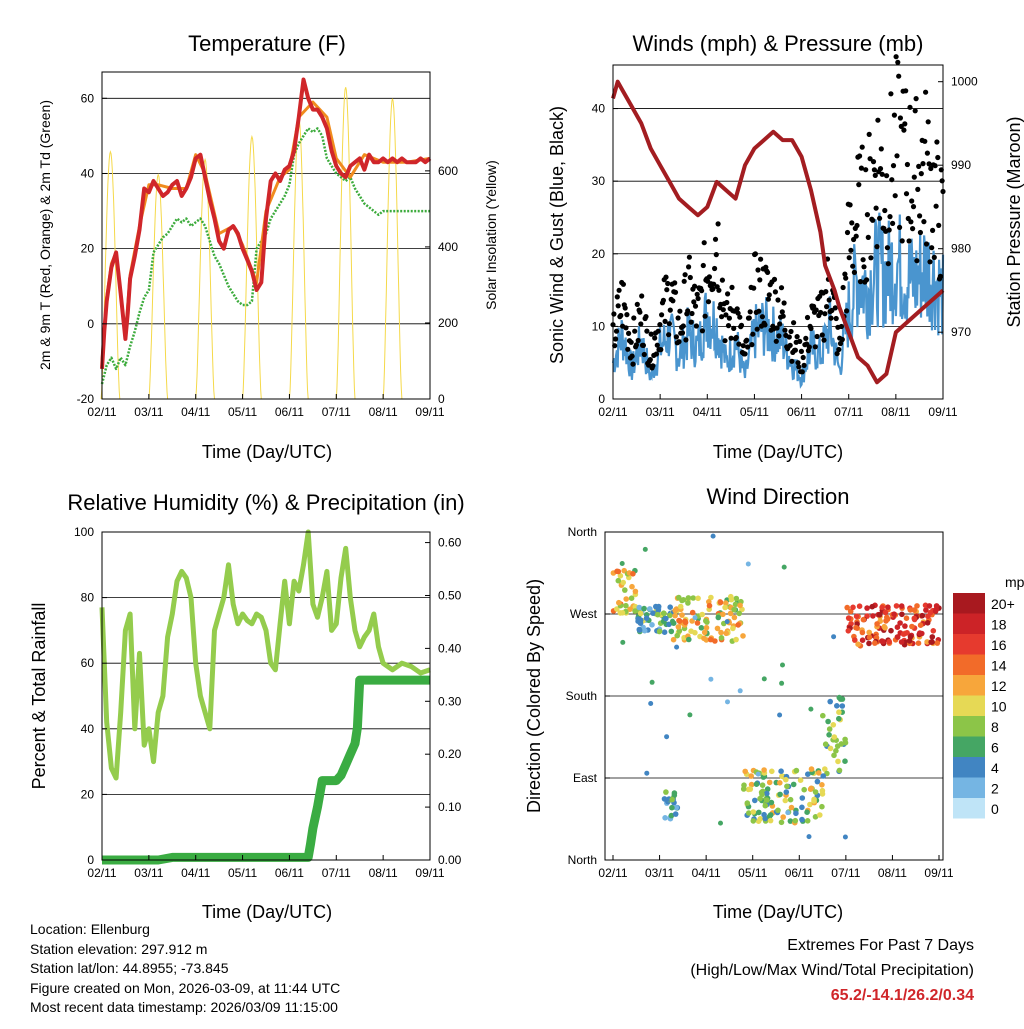  What do you see at coordinates (441, 399) in the screenshot?
I see `insolation-y2-tick-label: 0` at bounding box center [441, 399].